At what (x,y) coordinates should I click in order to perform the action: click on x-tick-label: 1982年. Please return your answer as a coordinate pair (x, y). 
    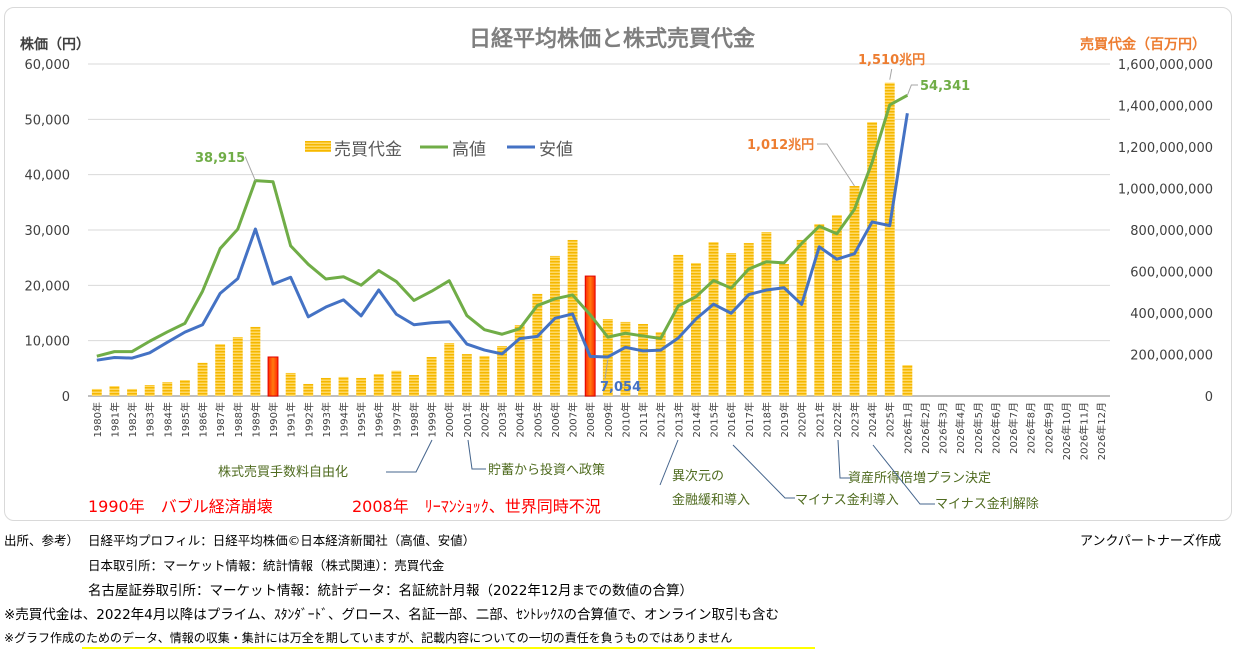
    Looking at the image, I should click on (132, 419).